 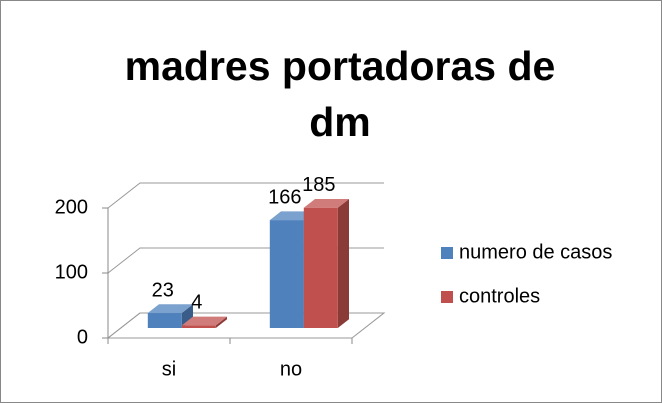 What do you see at coordinates (318, 185) in the screenshot?
I see `data-label: 185` at bounding box center [318, 185].